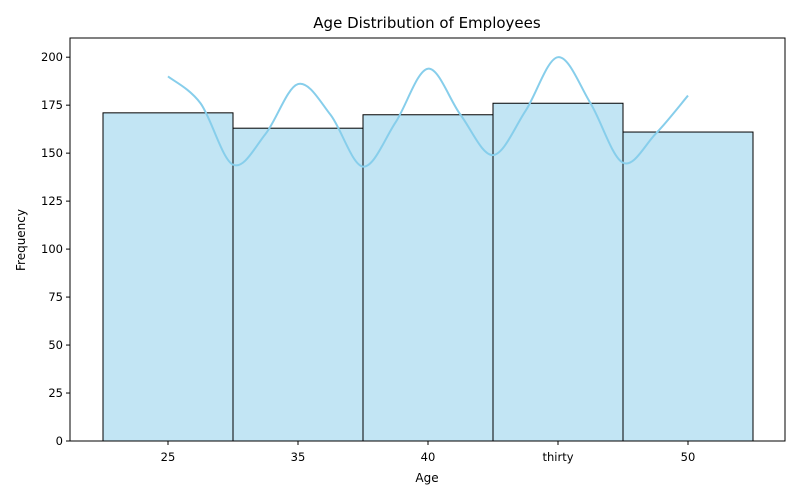  Describe the element at coordinates (52, 249) in the screenshot. I see `y-tick-label: 100` at that location.